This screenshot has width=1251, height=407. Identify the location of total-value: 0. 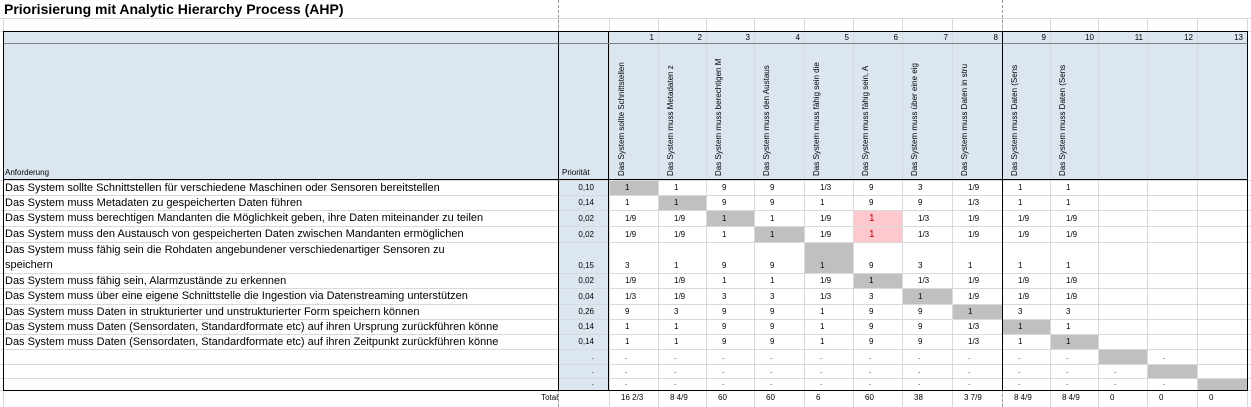
(1112, 397).